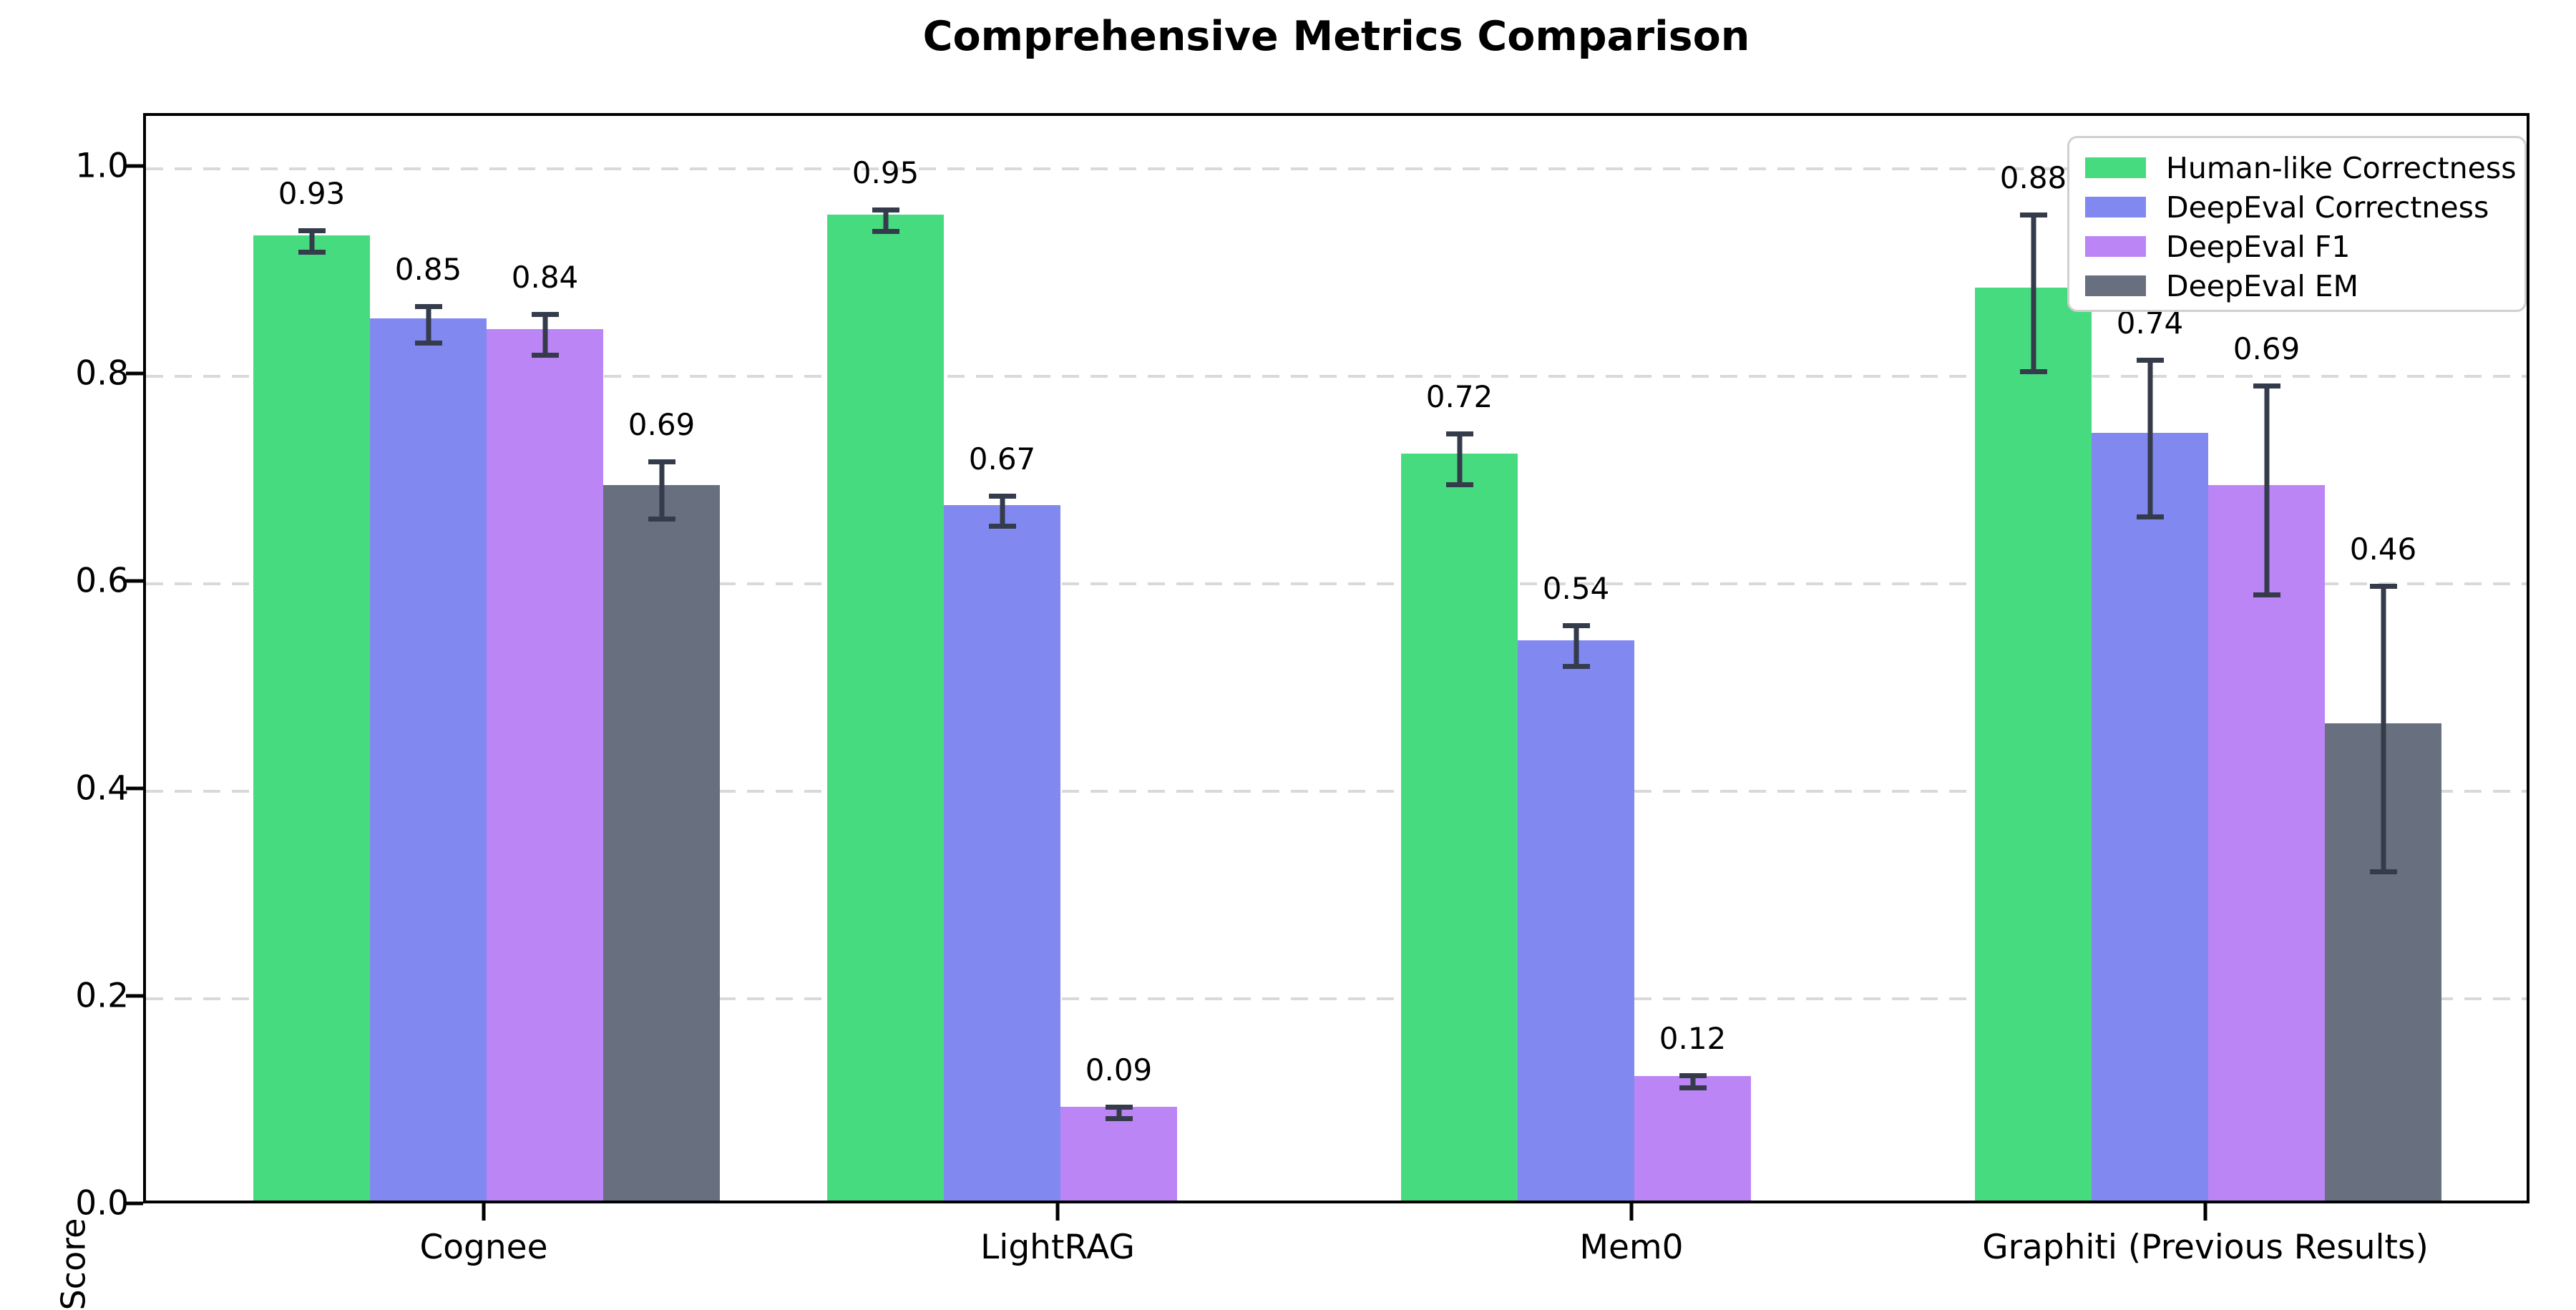  I want to click on bar-value-label: 0.95, so click(885, 172).